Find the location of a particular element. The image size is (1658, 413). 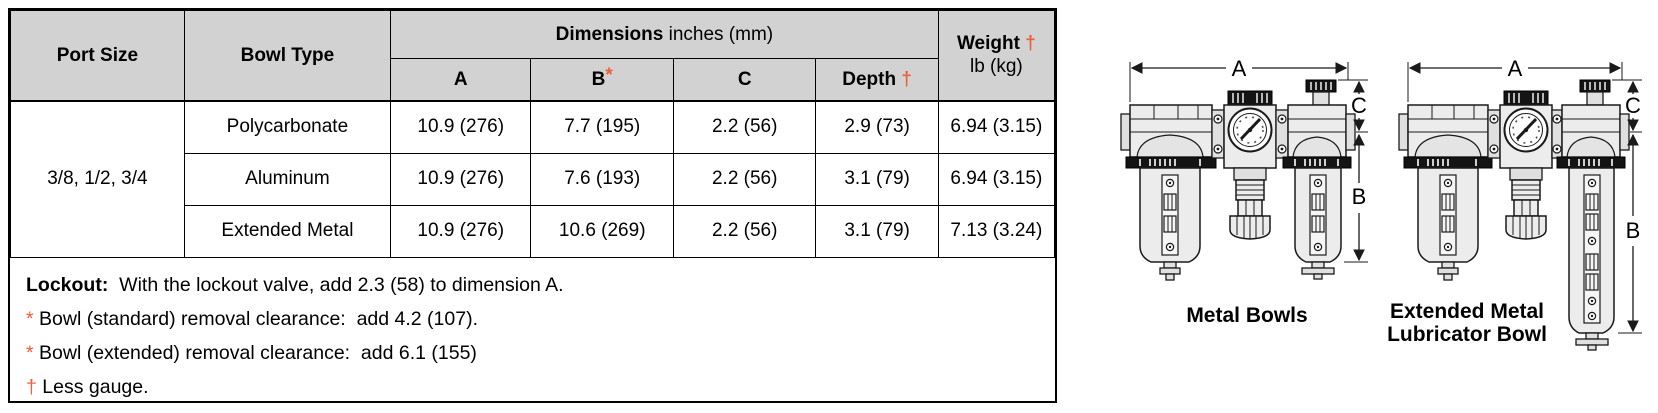

cell-dim-b: 7.7 (195) is located at coordinates (602, 127).